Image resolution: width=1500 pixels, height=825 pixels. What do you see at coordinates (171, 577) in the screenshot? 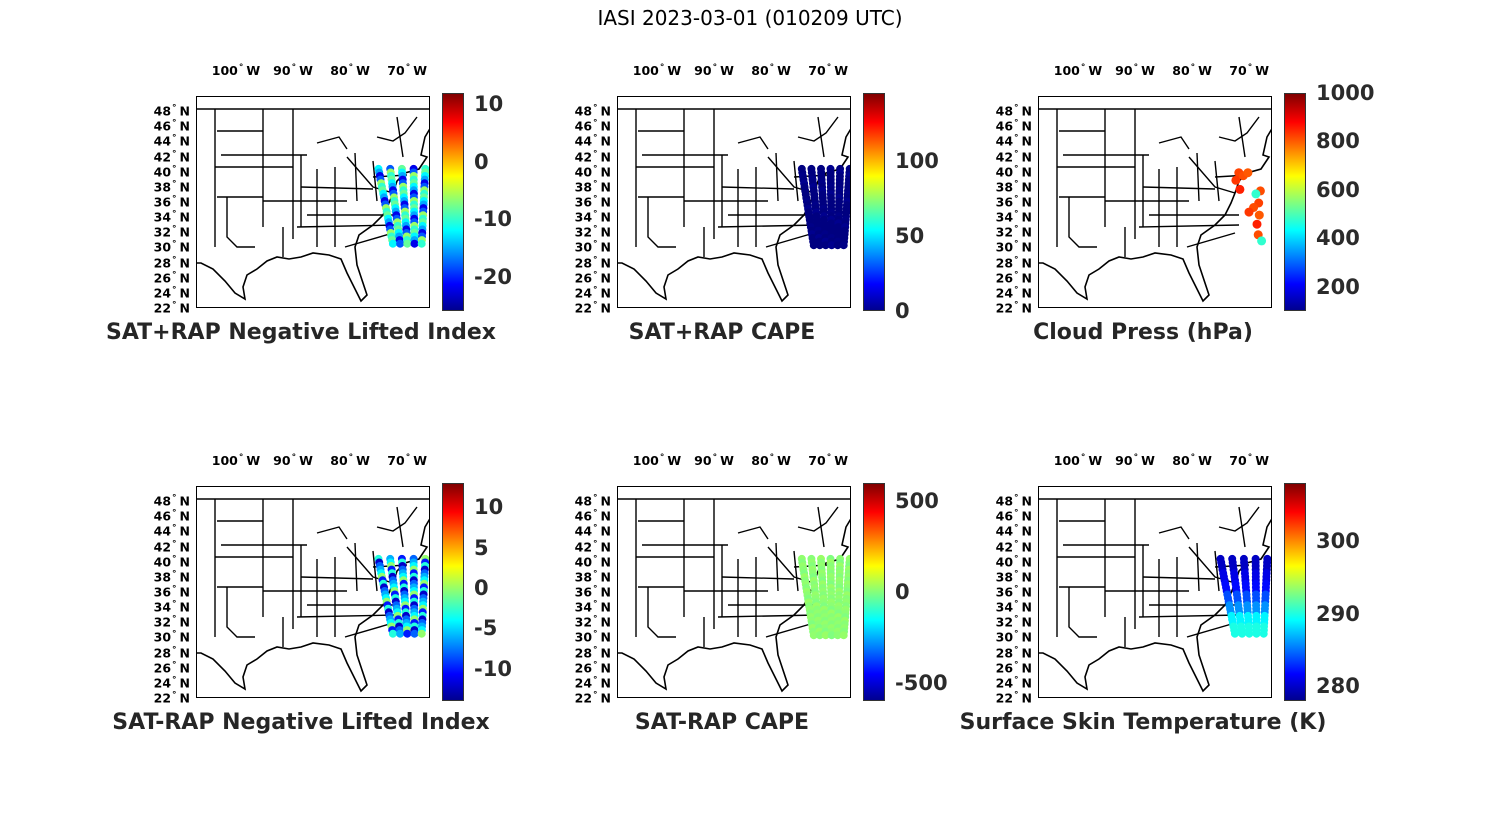
I see `lat-tick-label: 38° N` at bounding box center [171, 577].